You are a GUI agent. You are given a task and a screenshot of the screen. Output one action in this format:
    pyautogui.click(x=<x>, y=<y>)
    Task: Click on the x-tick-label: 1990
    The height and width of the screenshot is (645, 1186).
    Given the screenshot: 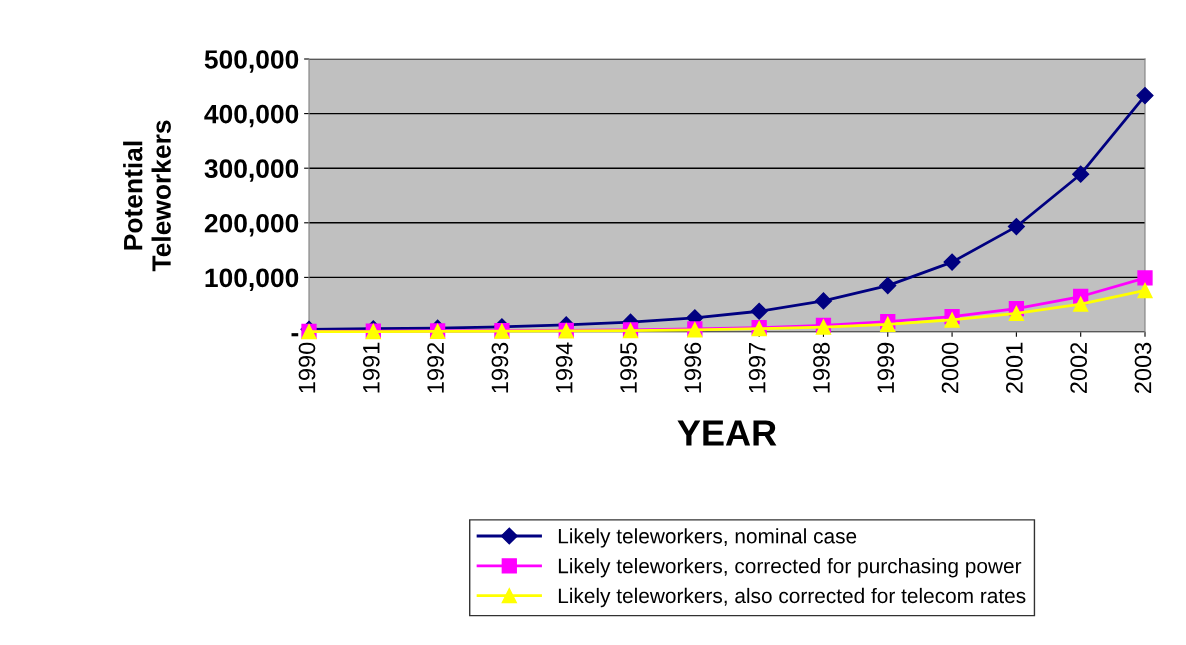 What is the action you would take?
    pyautogui.click(x=307, y=367)
    